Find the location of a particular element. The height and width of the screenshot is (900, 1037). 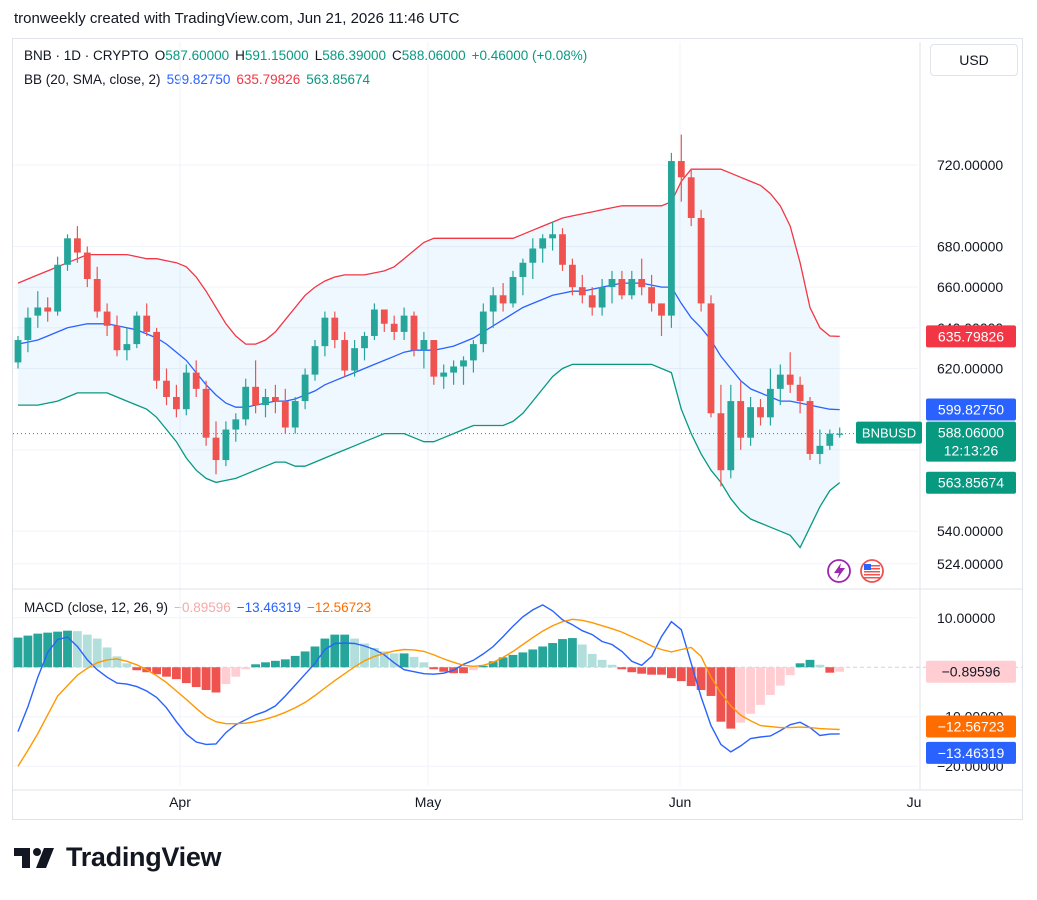

bb-basis-value: 599.82750 is located at coordinates (198, 79).